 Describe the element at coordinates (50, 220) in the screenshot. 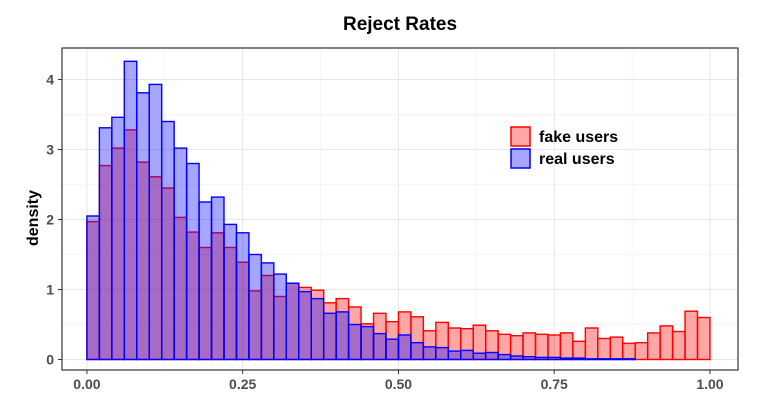

I see `y-tick-label: 2` at that location.